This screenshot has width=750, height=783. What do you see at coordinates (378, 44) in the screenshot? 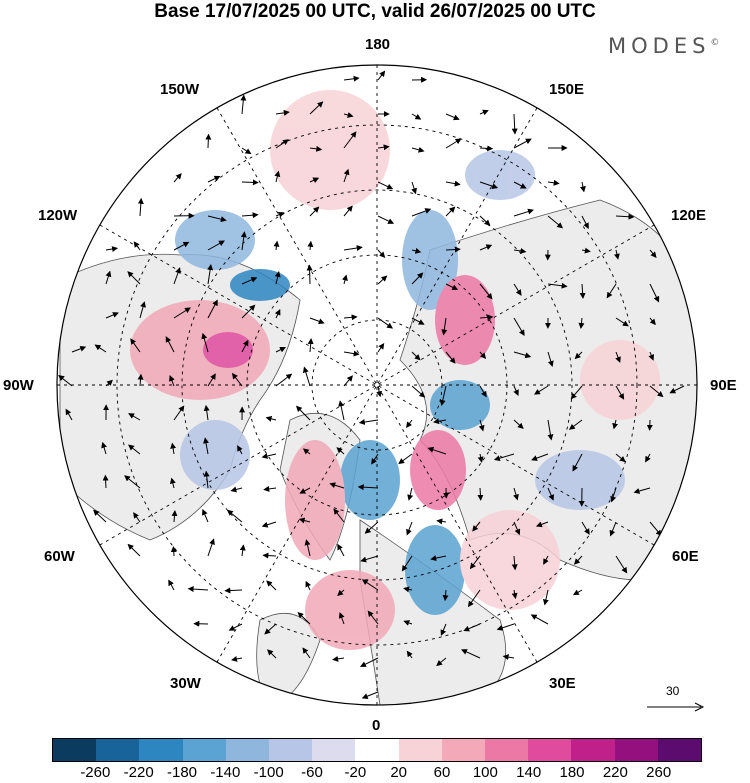
I see `lon-label-180: 180` at bounding box center [378, 44].